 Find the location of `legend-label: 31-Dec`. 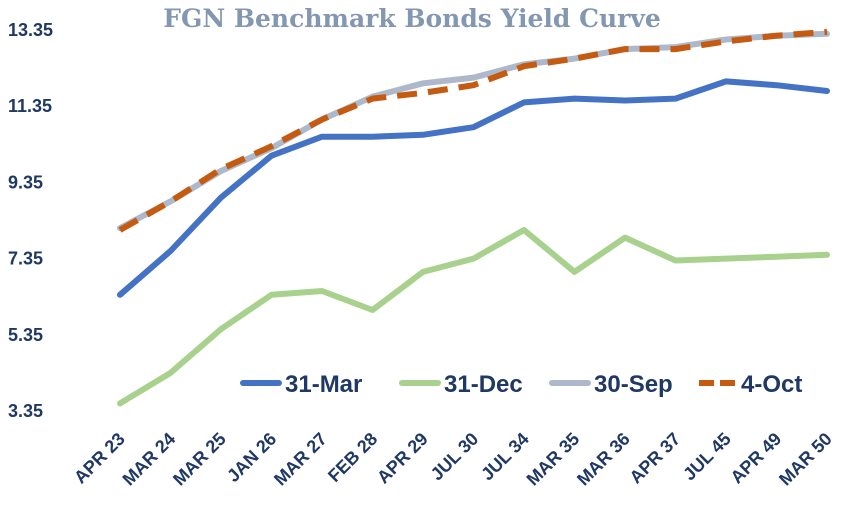

legend-label: 31-Dec is located at coordinates (483, 384).